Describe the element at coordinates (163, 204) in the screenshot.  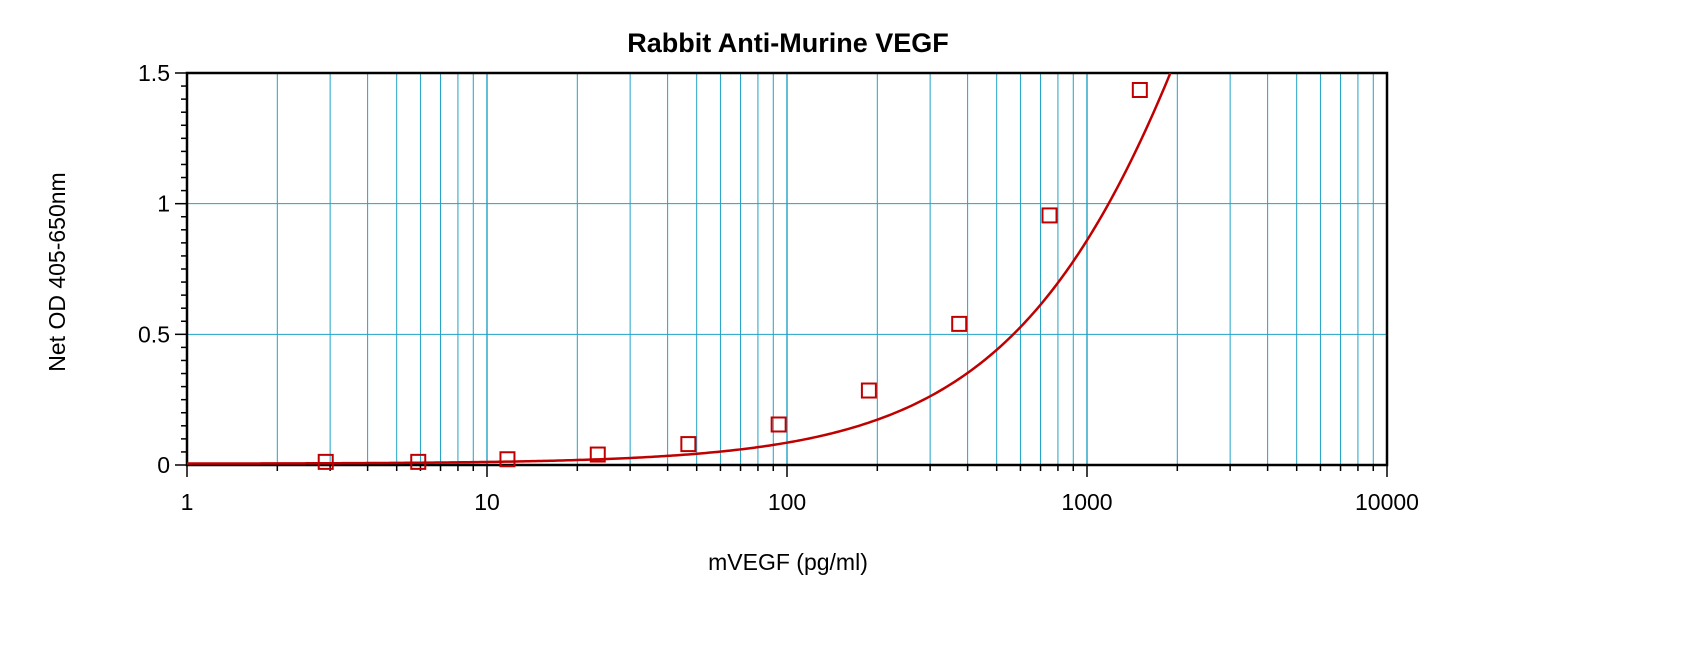
I see `y-tick-label: 1` at that location.